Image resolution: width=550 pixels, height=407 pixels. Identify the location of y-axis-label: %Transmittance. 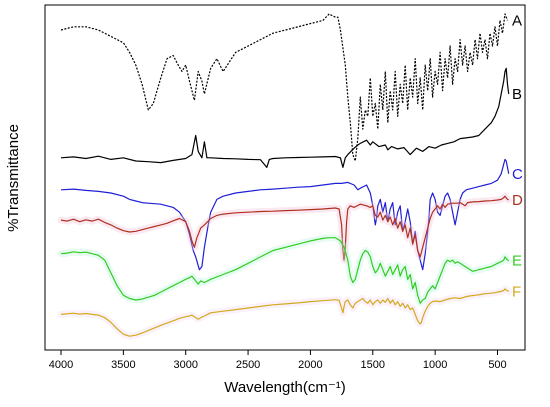
(13, 178).